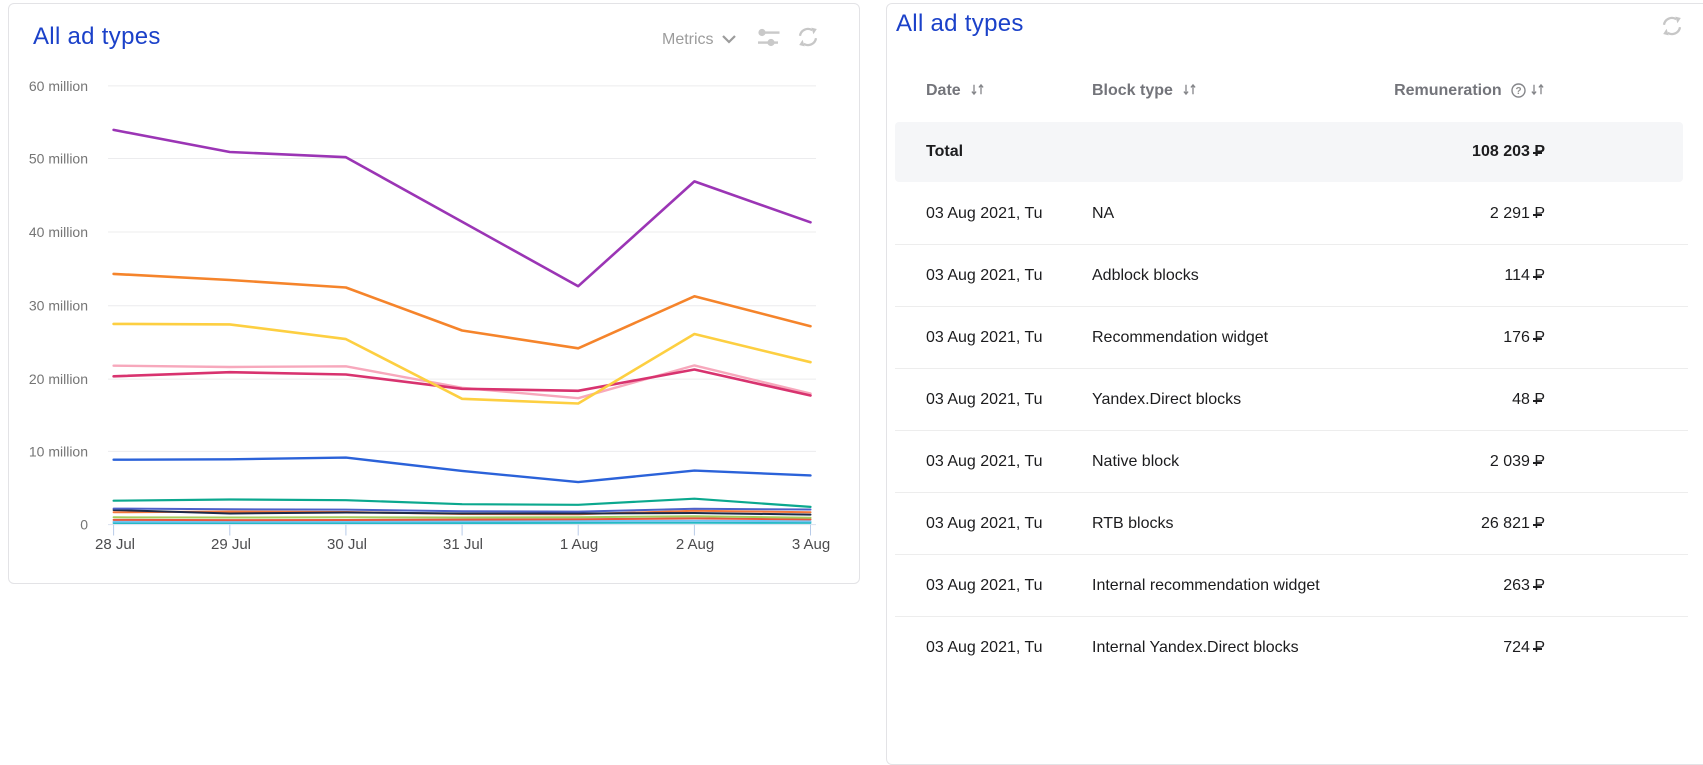  What do you see at coordinates (58, 451) in the screenshot?
I see `svg-text: 10 million` at bounding box center [58, 451].